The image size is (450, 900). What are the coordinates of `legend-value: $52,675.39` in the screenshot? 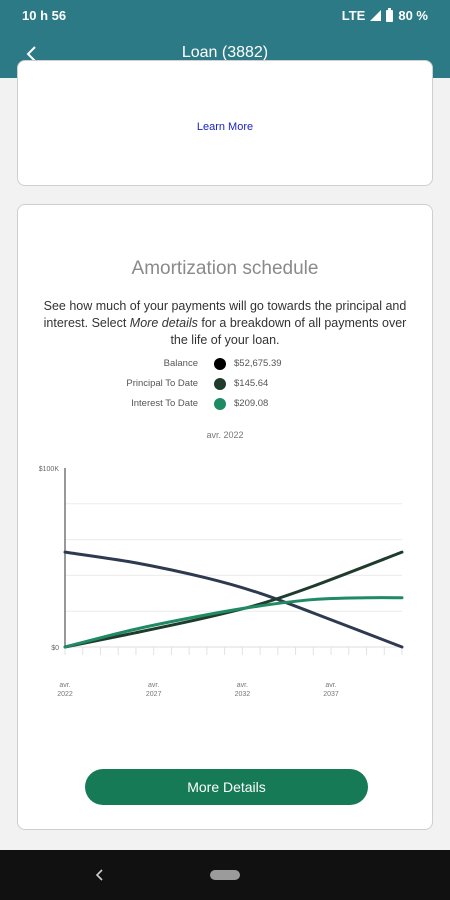 It's located at (258, 363).